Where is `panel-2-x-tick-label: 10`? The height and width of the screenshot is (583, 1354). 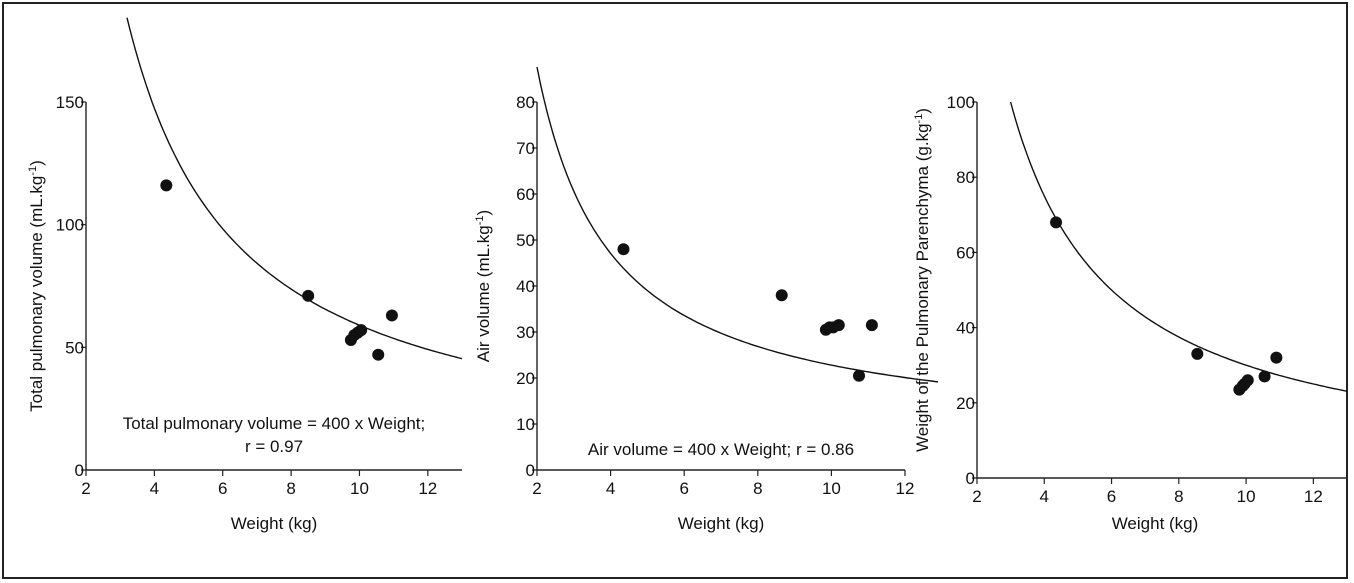 panel-2-x-tick-label: 10 is located at coordinates (831, 488).